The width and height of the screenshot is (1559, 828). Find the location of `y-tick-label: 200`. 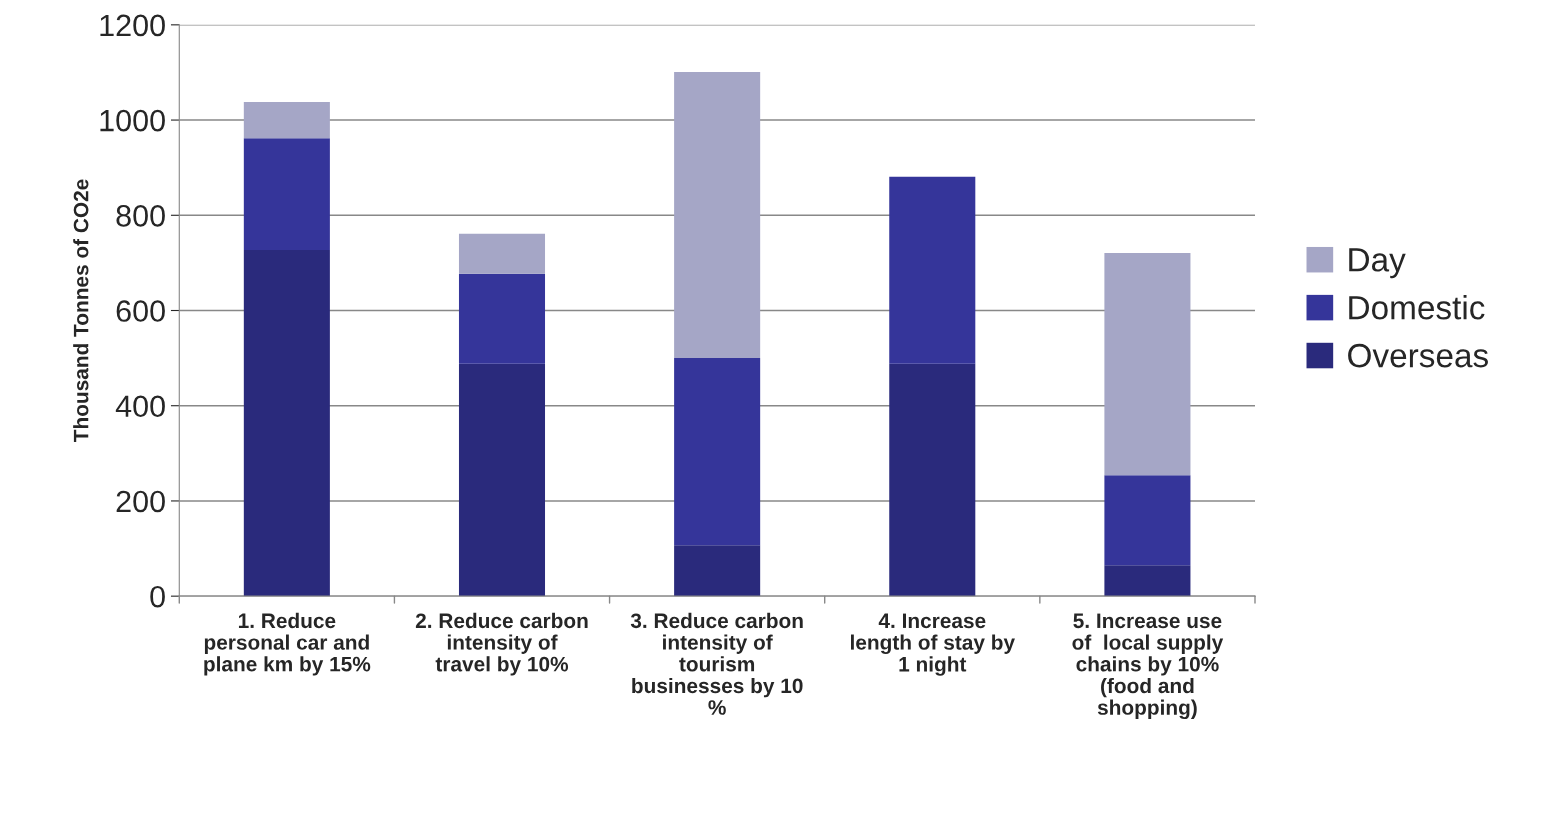

y-tick-label: 200 is located at coordinates (140, 501).